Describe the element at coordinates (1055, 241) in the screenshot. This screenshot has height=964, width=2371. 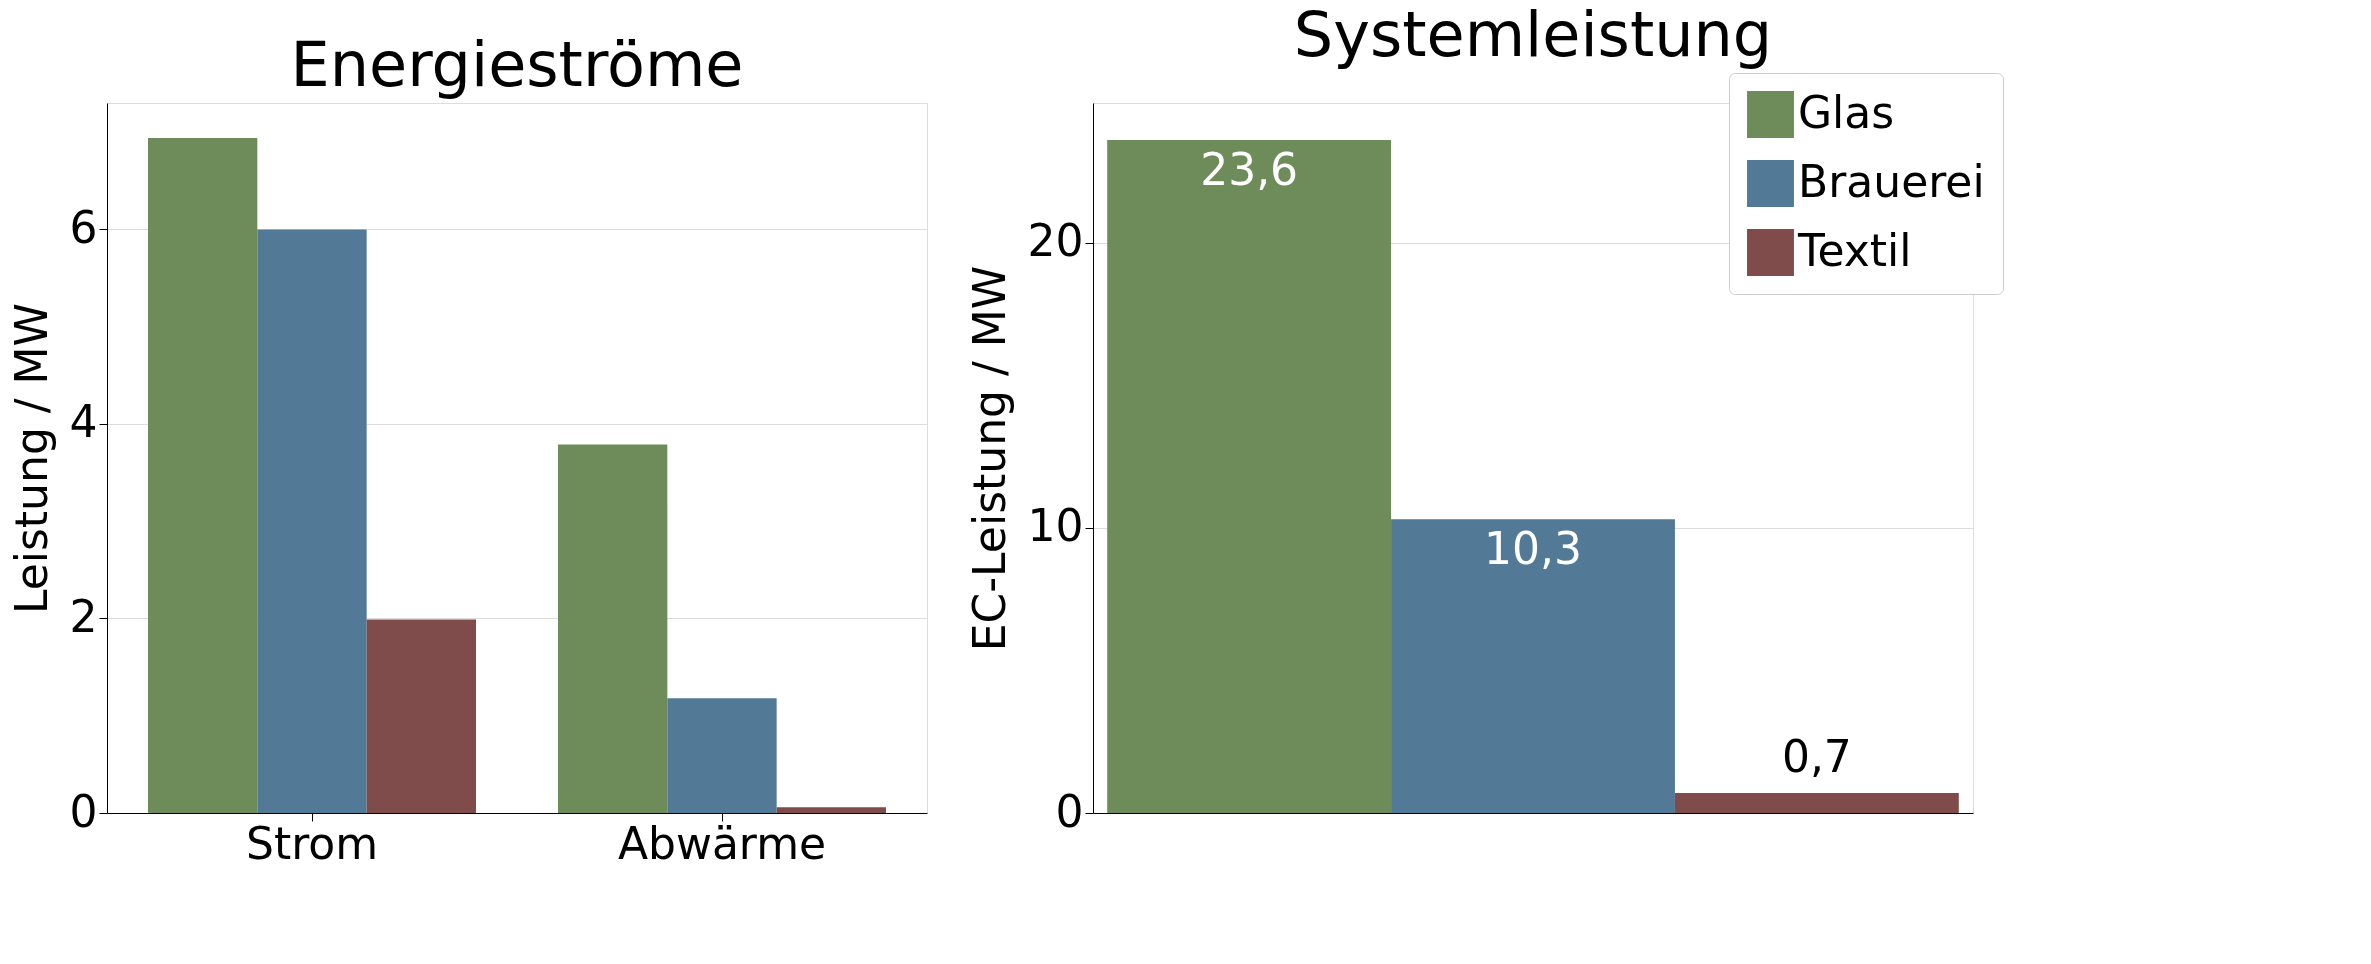
I see `y-tick-label: 20` at that location.